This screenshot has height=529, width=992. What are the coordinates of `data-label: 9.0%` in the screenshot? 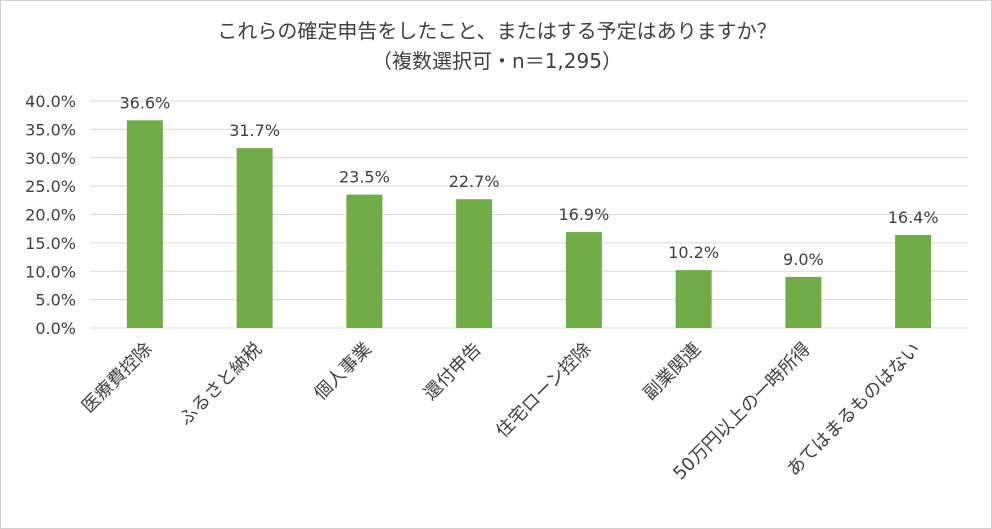 It's located at (803, 259).